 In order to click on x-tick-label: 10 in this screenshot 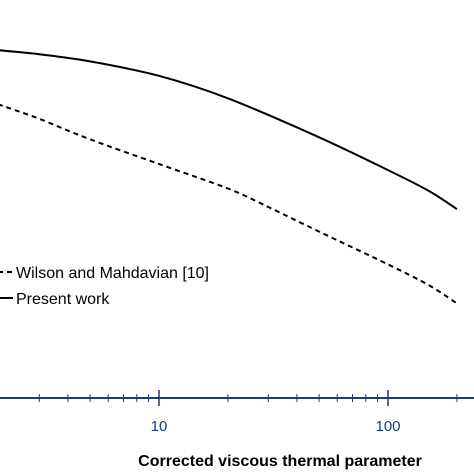, I will do `click(159, 426)`.